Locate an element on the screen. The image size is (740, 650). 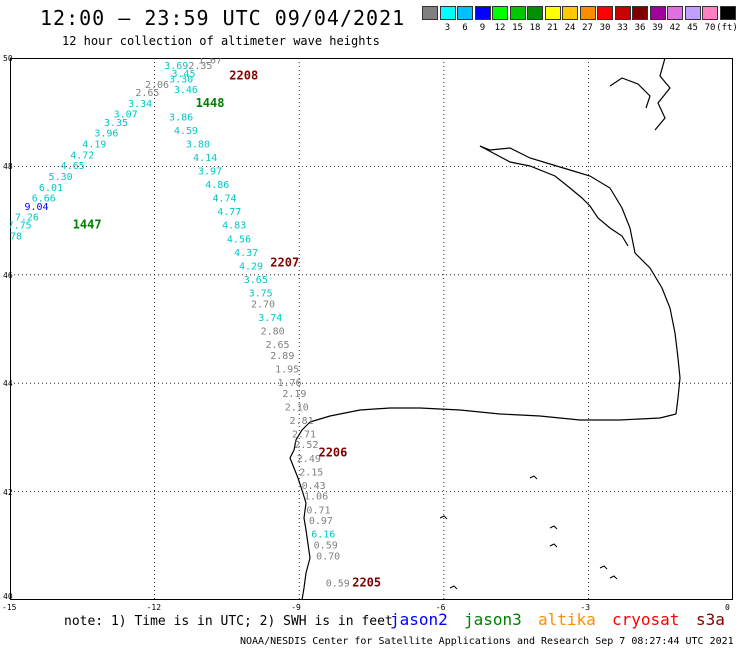
swh-label: 9.04 is located at coordinates (36, 207).